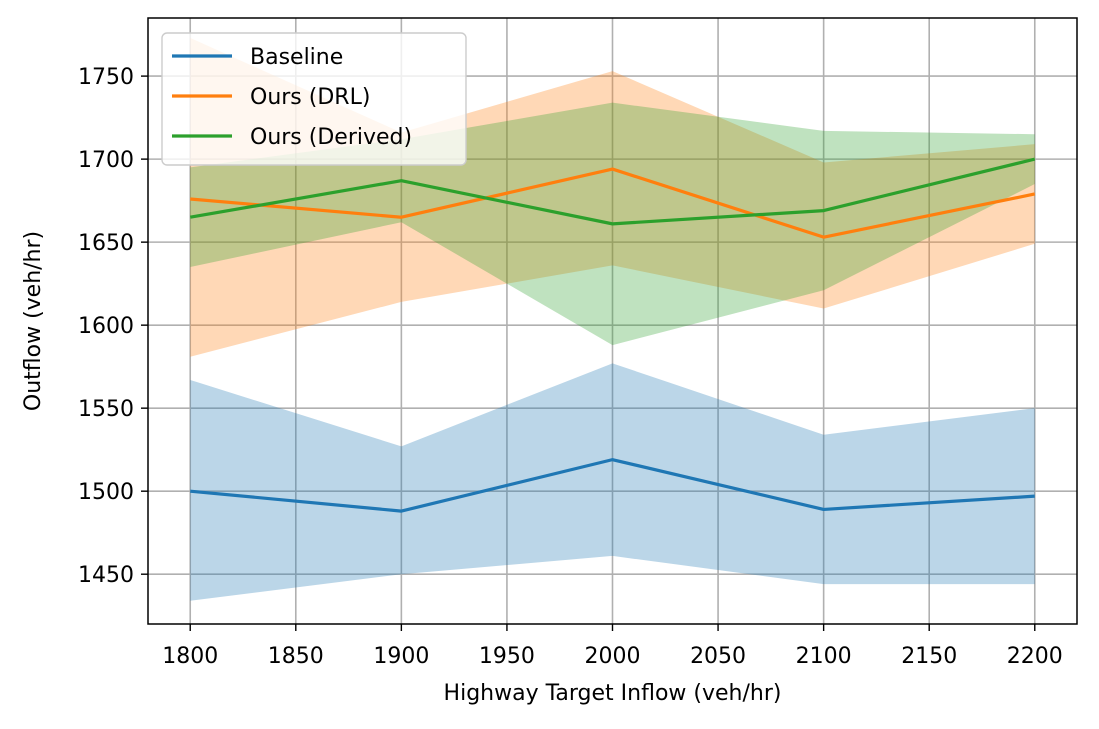  What do you see at coordinates (296, 57) in the screenshot?
I see `legend-label: Baseline` at bounding box center [296, 57].